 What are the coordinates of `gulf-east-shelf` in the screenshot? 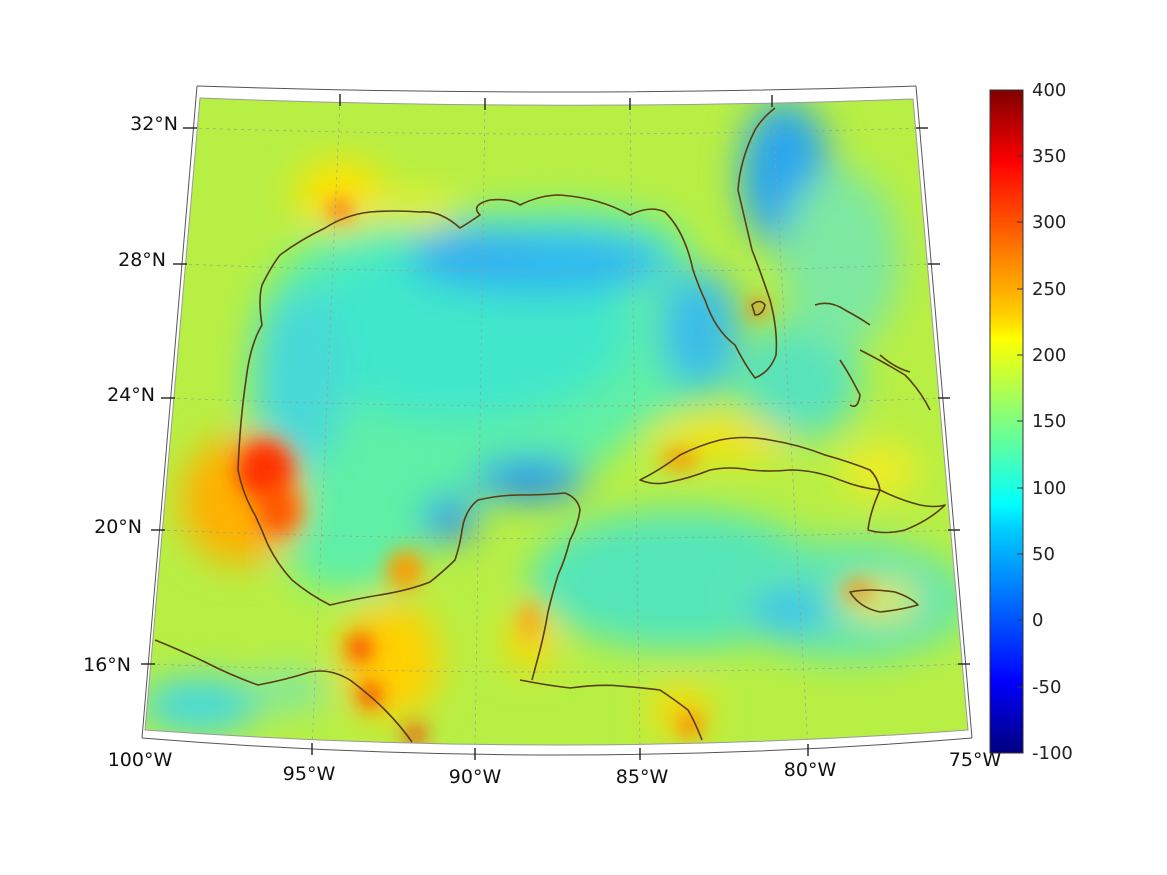 It's located at (700, 330).